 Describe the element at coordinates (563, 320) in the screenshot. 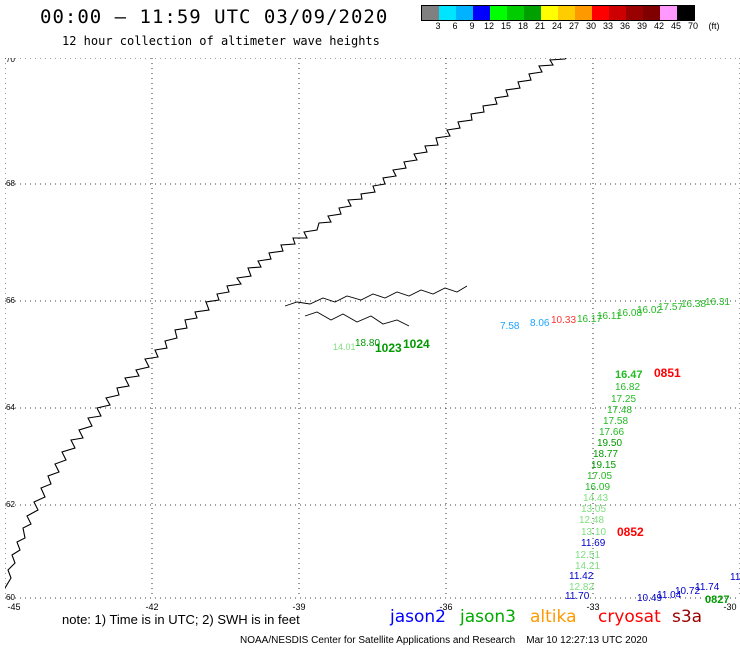

I see `observation-label: 10.33` at that location.